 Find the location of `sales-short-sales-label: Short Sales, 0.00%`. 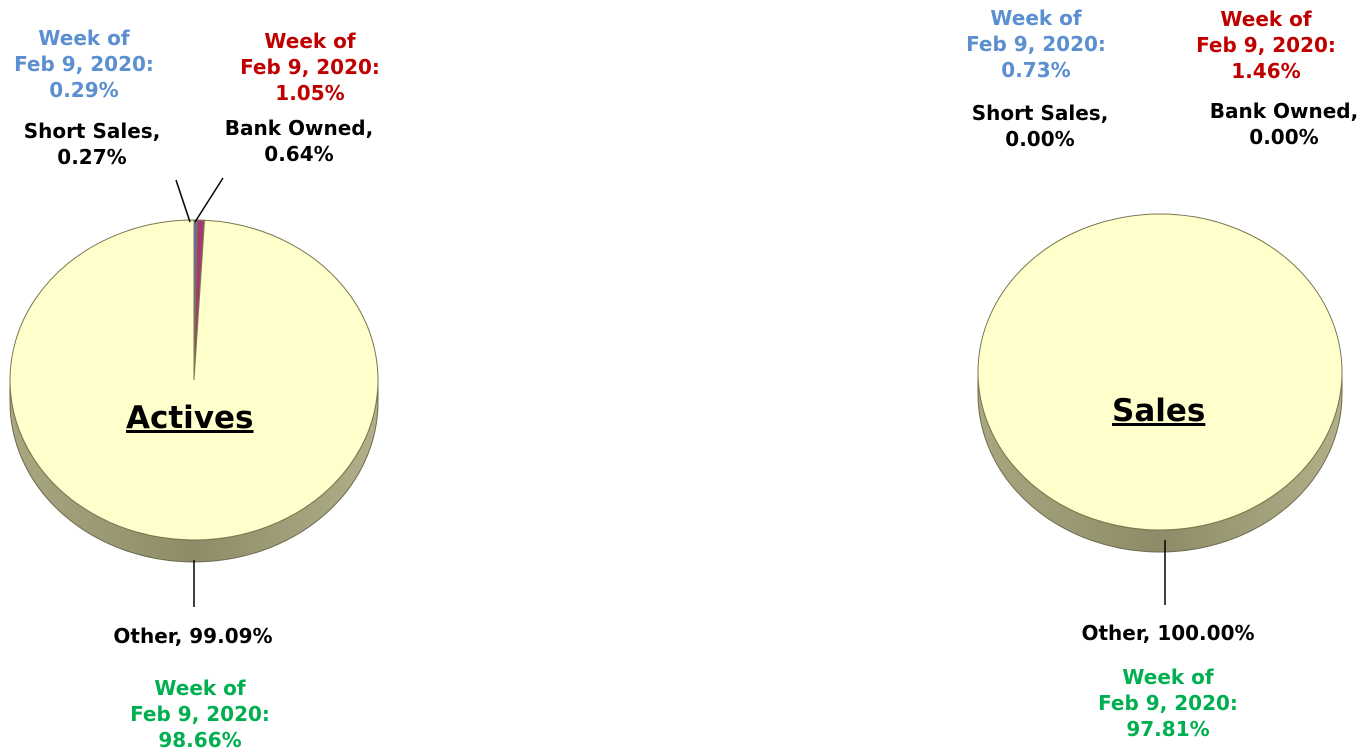

sales-short-sales-label: Short Sales, 0.00% is located at coordinates (1040, 126).